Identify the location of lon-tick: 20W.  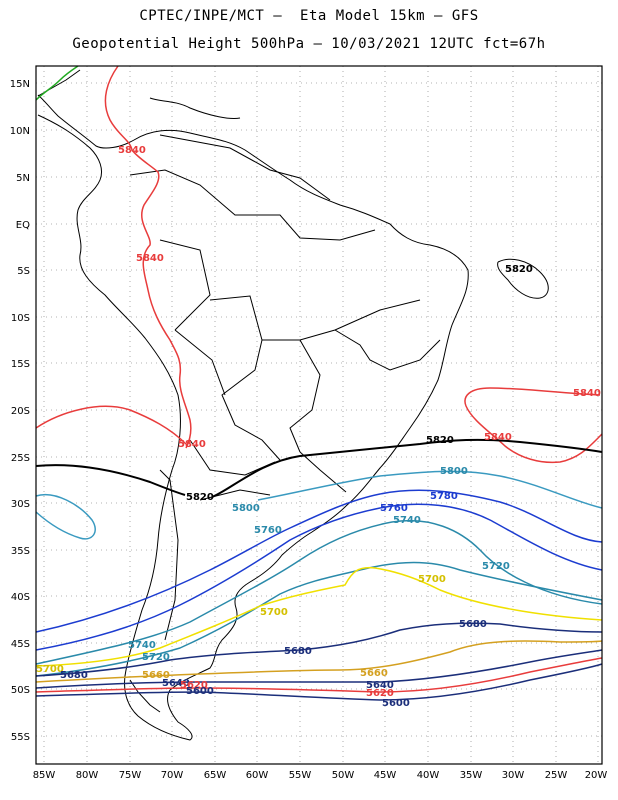
(596, 775).